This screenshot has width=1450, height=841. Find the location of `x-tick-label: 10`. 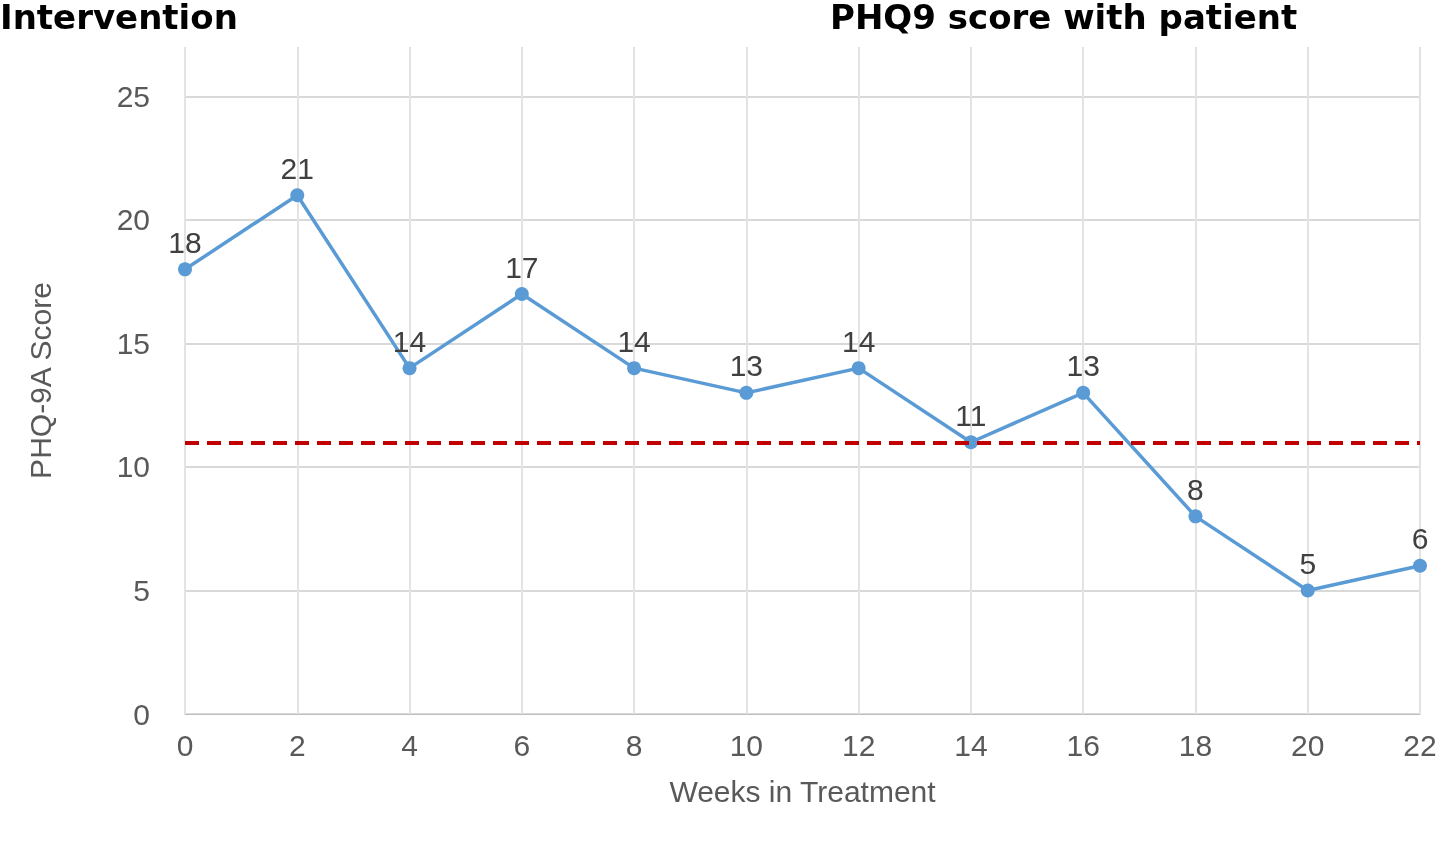

x-tick-label: 10 is located at coordinates (746, 745).